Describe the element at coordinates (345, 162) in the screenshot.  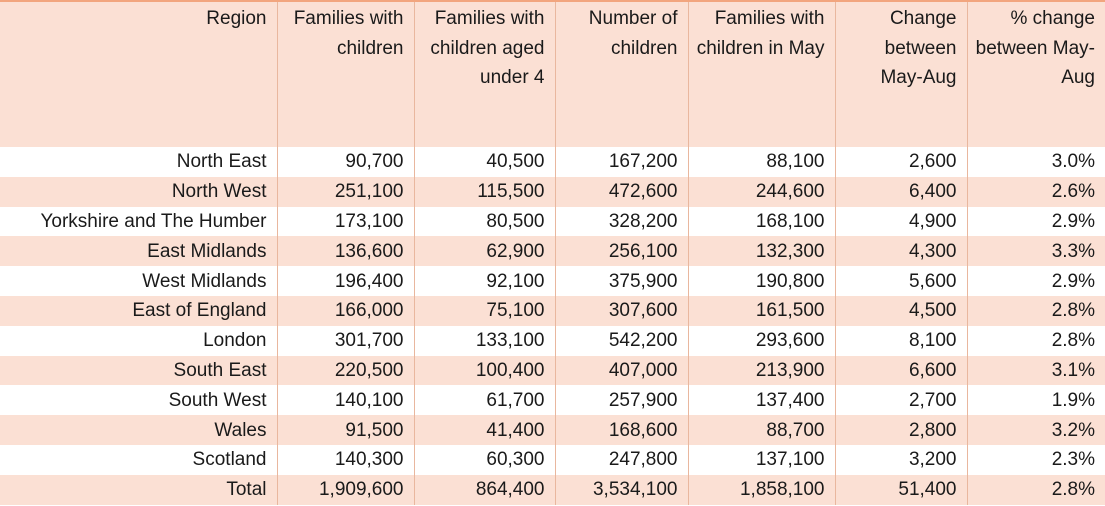
I see `families-cell: 90,700` at that location.